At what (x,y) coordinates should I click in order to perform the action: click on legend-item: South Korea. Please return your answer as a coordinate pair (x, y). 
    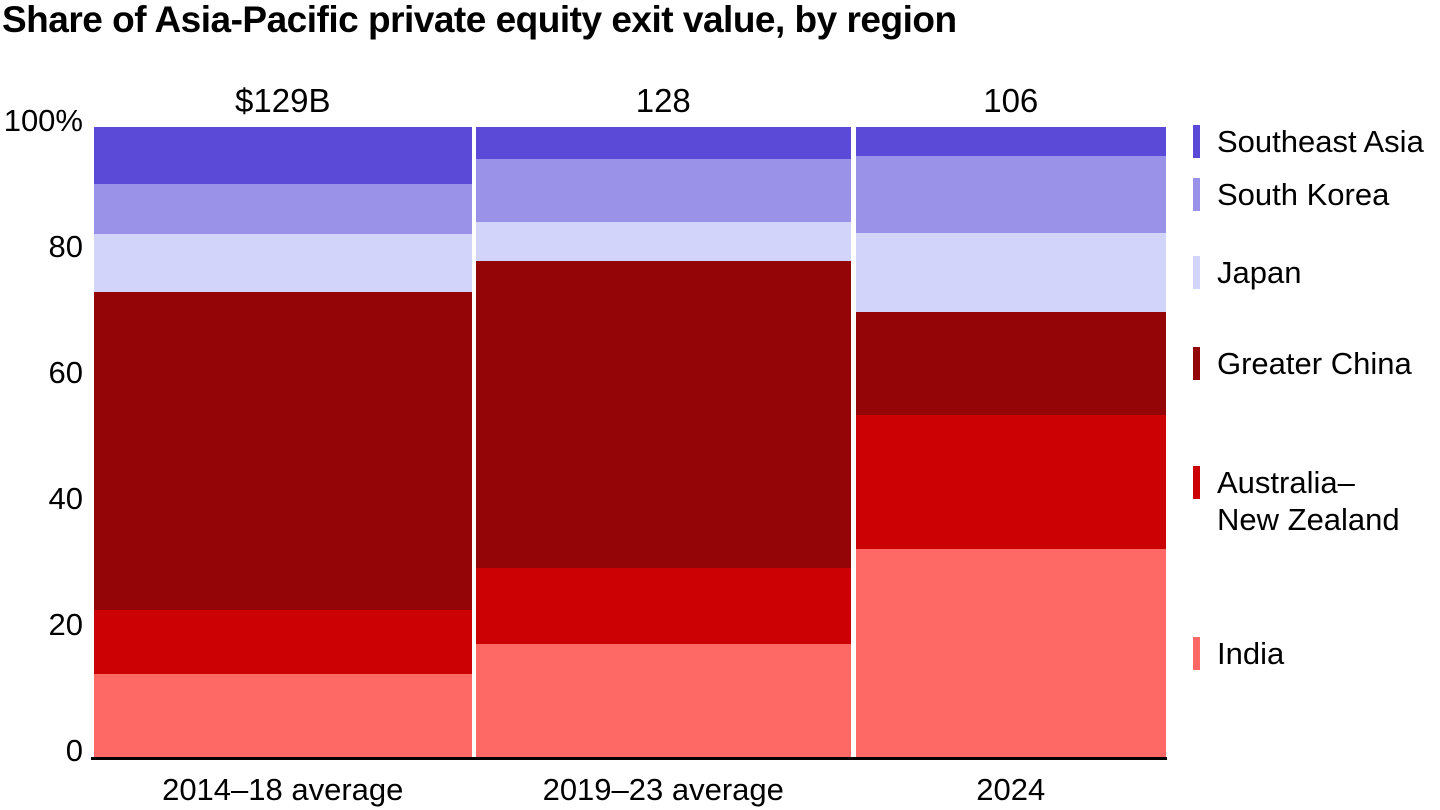
    Looking at the image, I should click on (1291, 194).